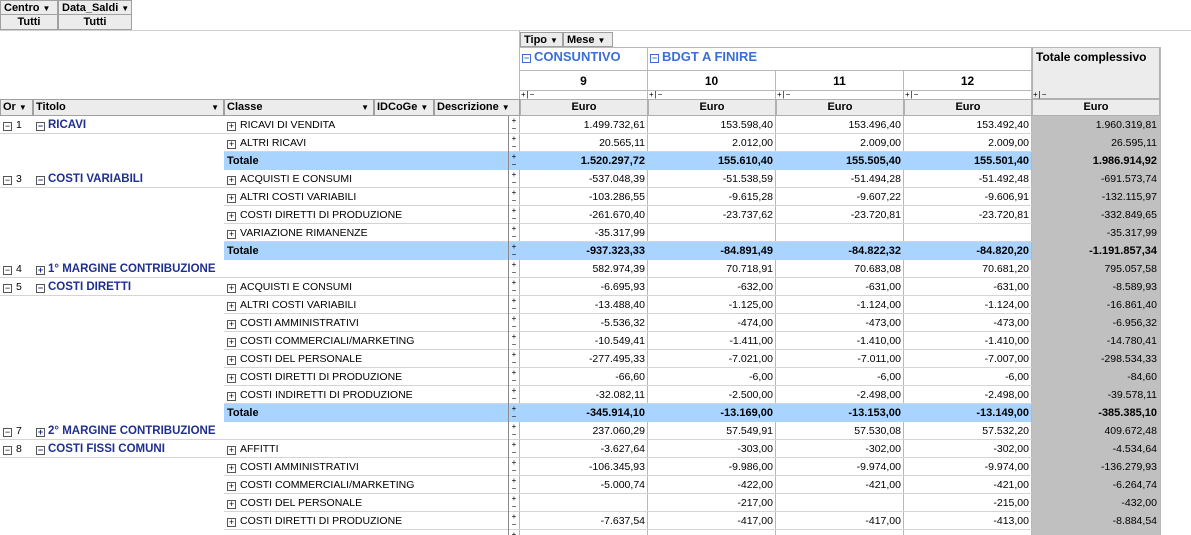 The width and height of the screenshot is (1191, 535). What do you see at coordinates (541, 39) in the screenshot?
I see `column-field-tipo-button: Tipo ▼` at bounding box center [541, 39].